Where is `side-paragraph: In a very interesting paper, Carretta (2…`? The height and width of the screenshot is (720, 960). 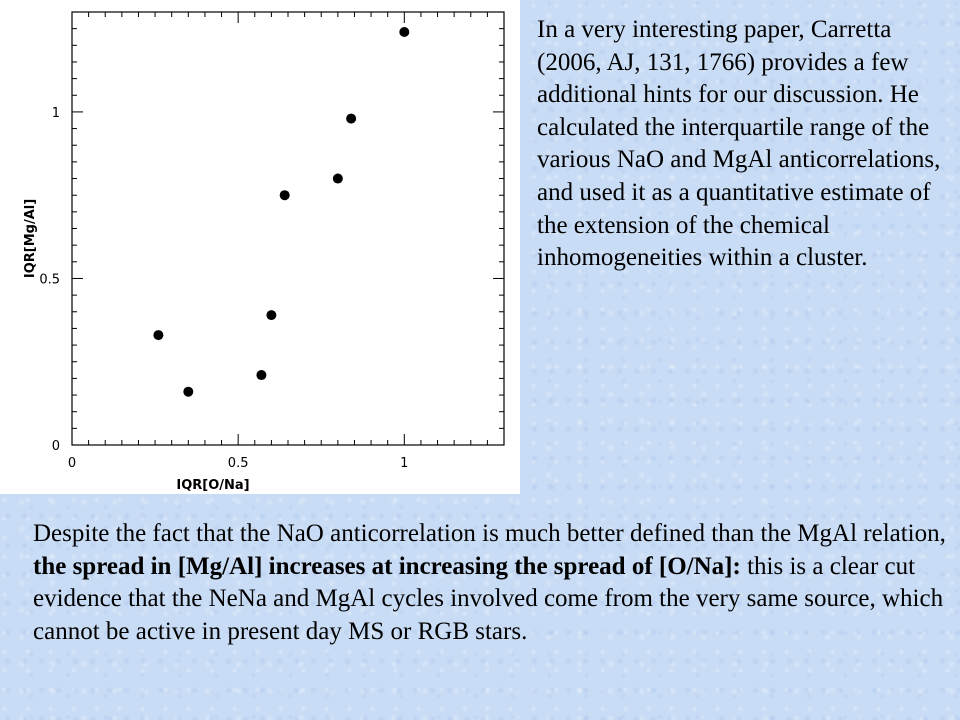
side-paragraph: In a very interesting paper, Carretta (2… is located at coordinates (739, 144).